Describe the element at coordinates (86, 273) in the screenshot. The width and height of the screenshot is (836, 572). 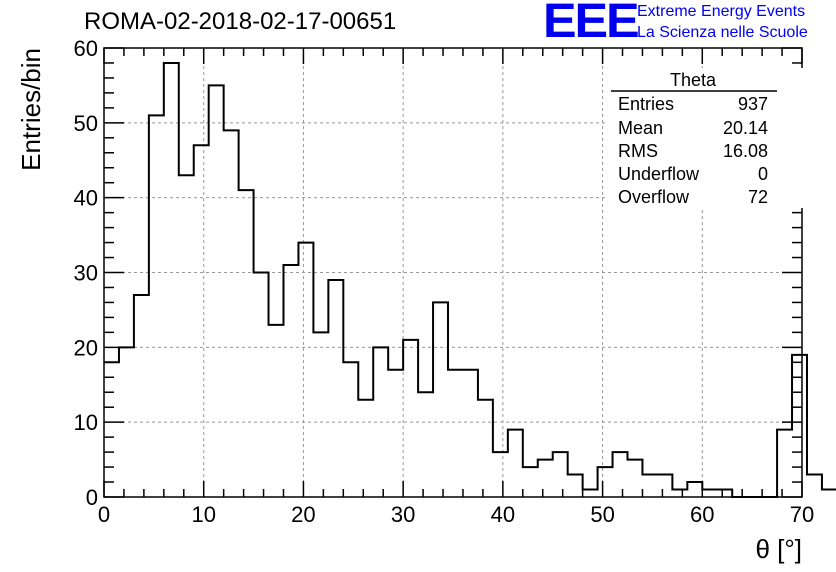
I see `y-tick-label: 30` at that location.